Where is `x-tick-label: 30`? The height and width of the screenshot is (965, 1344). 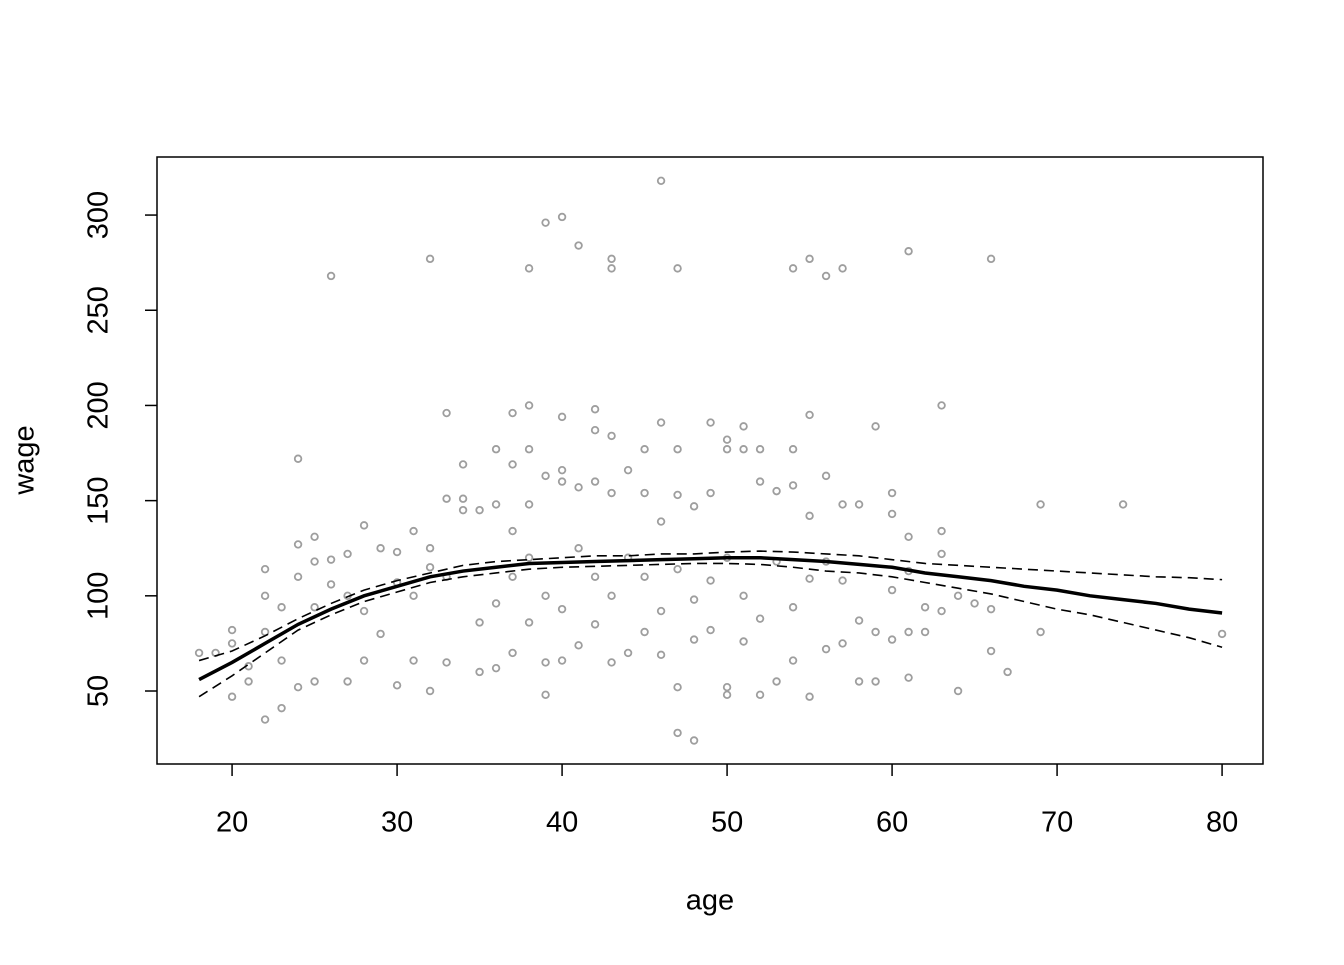
x-tick-label: 30 is located at coordinates (397, 823).